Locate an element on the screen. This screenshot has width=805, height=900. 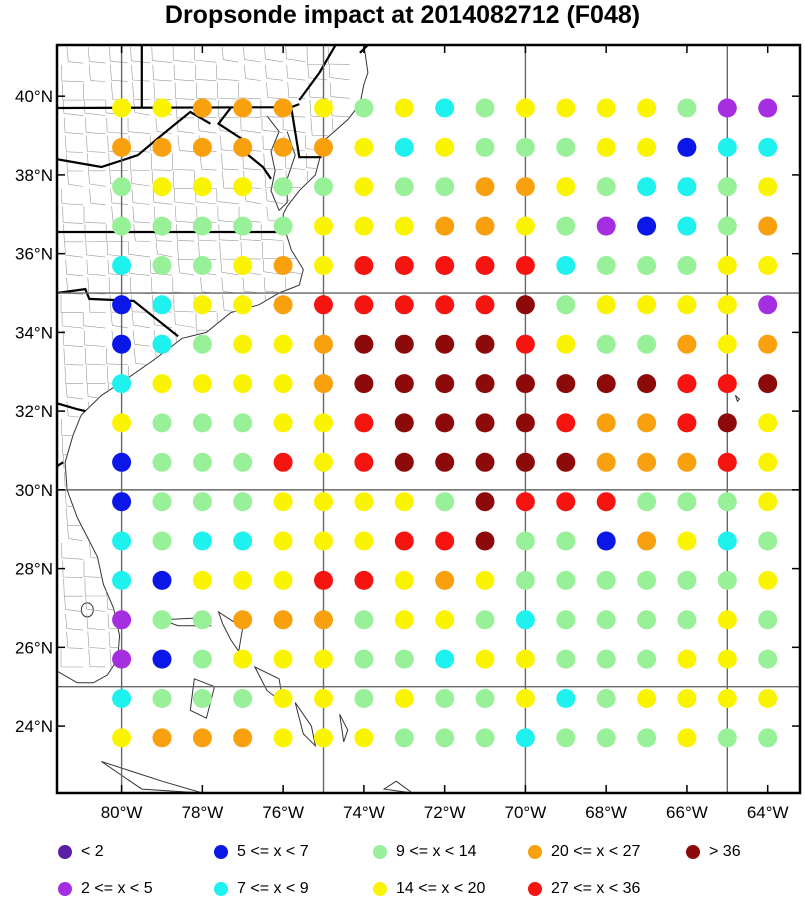
legend-label: 27 <= x < 36 is located at coordinates (596, 888).